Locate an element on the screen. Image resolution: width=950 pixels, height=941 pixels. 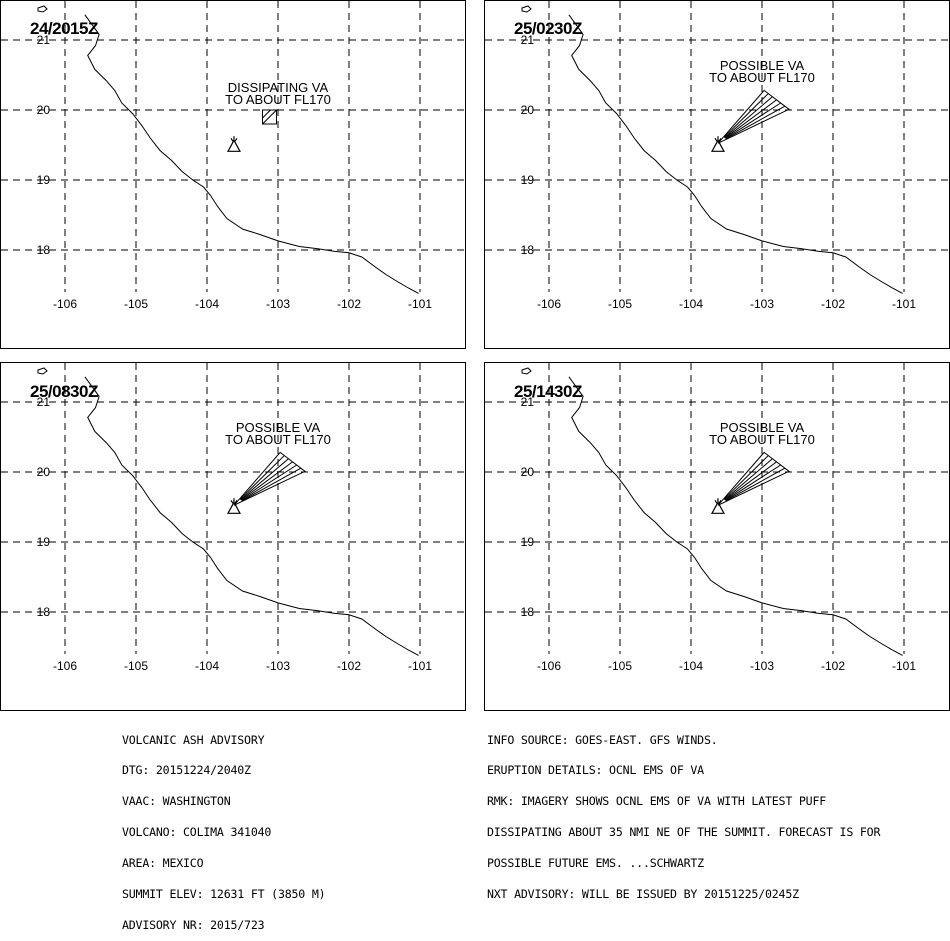
panel-time-label: 25/1430Z is located at coordinates (548, 391).